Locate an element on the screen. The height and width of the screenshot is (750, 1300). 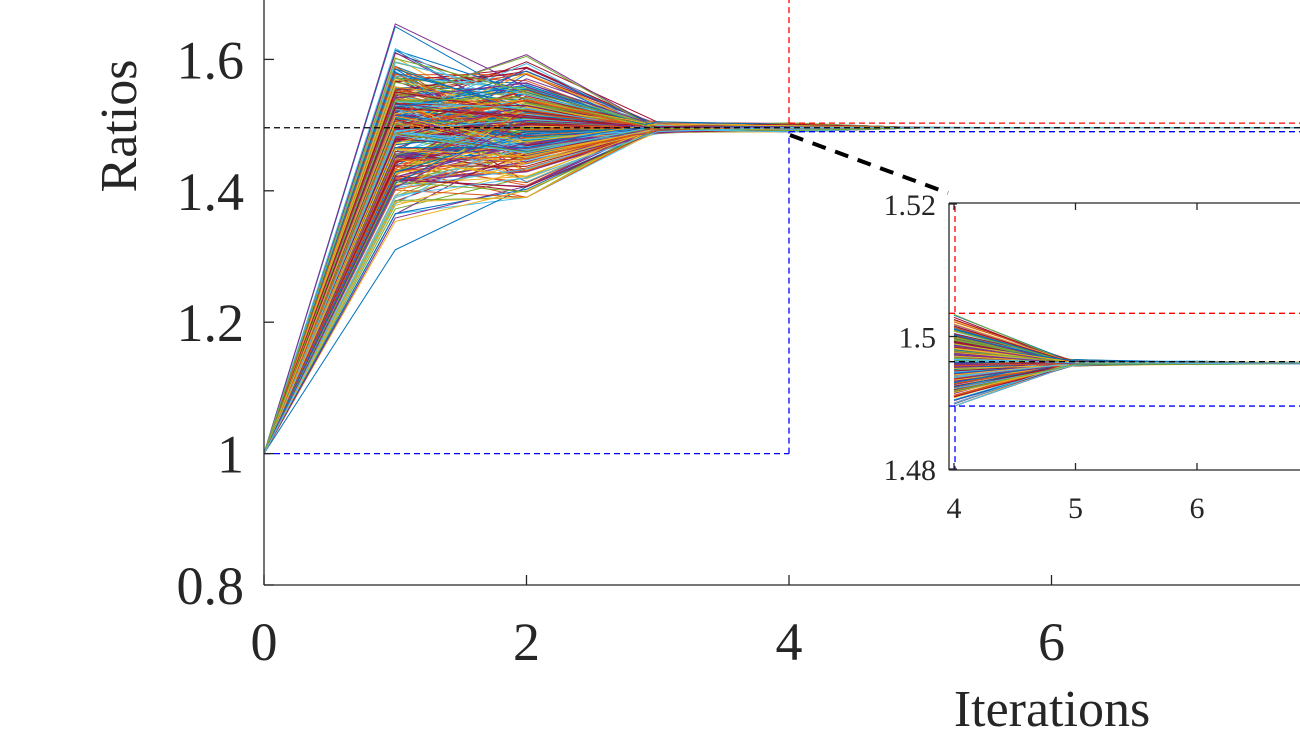
y-tick-label: 0.8 is located at coordinates (211, 586).